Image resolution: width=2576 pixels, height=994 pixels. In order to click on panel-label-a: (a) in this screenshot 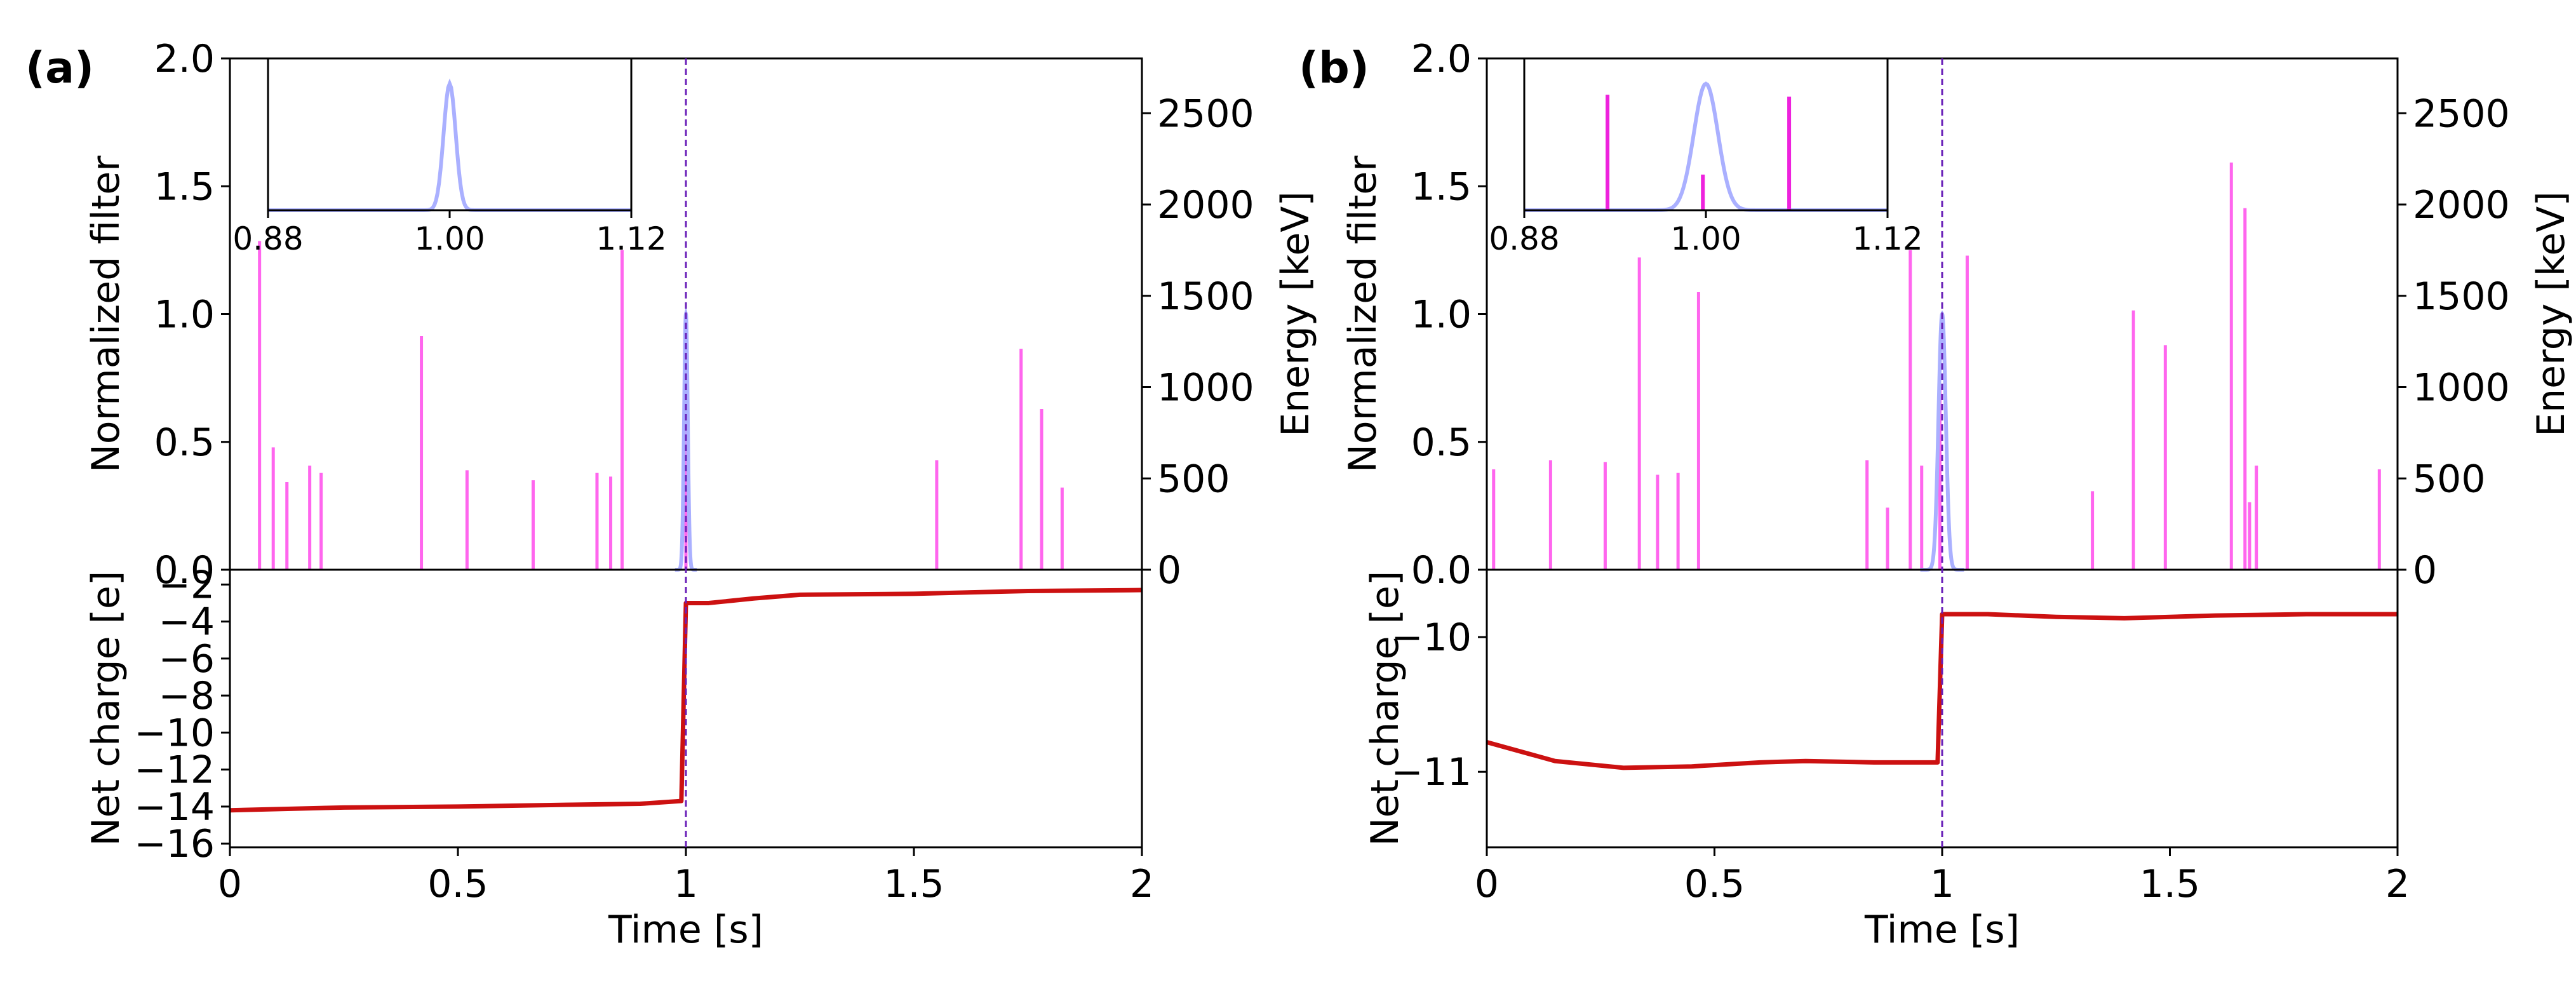, I will do `click(59, 68)`.